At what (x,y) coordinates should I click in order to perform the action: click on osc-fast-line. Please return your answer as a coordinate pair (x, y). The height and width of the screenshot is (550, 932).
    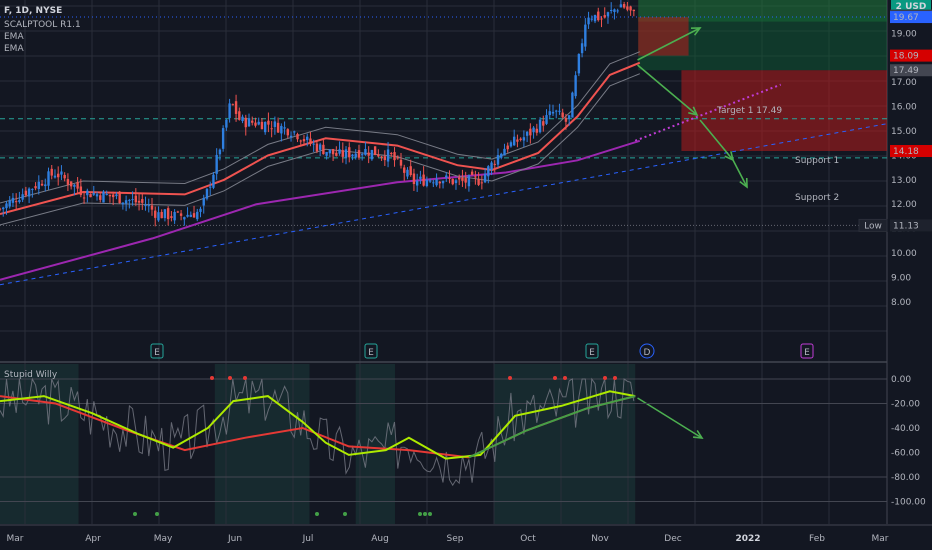
    Looking at the image, I should click on (318, 425).